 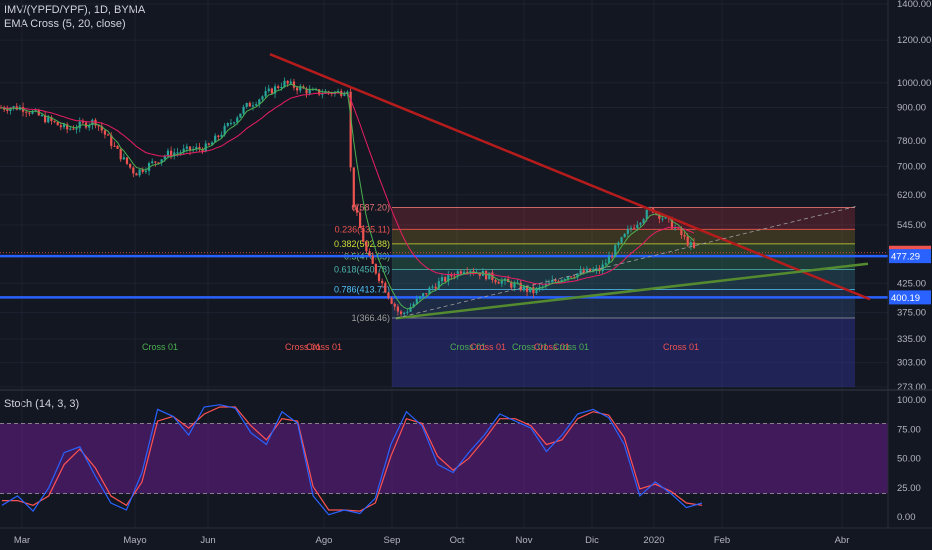 What do you see at coordinates (41, 404) in the screenshot?
I see `stoch-legend: Stoch (14, 3, 3)` at bounding box center [41, 404].